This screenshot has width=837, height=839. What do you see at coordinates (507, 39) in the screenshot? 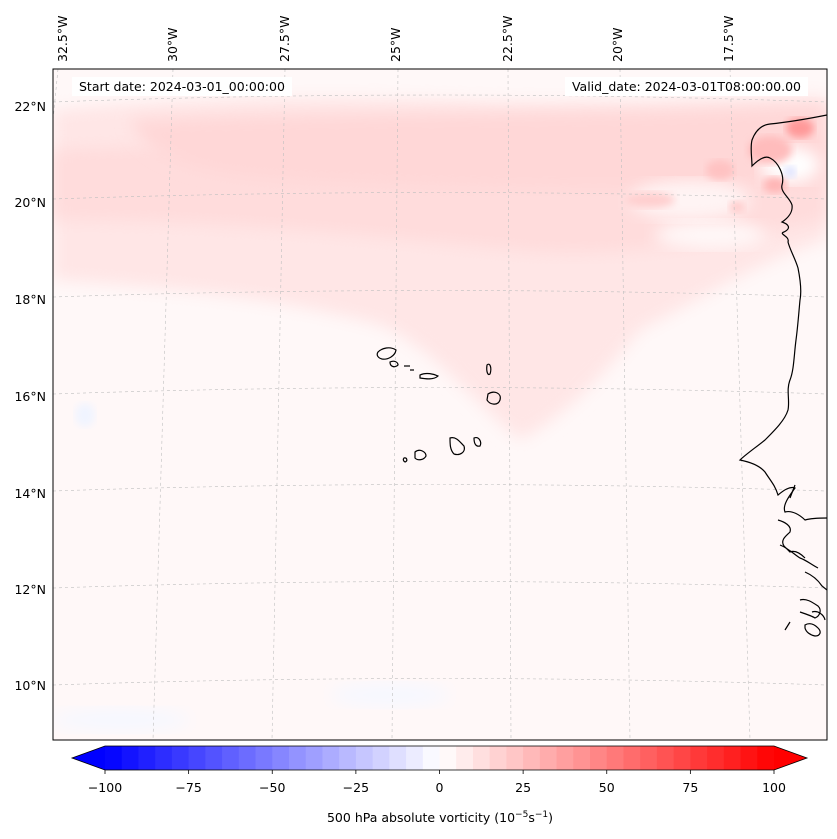
I see `lon-label: 22.5°W` at bounding box center [507, 39].